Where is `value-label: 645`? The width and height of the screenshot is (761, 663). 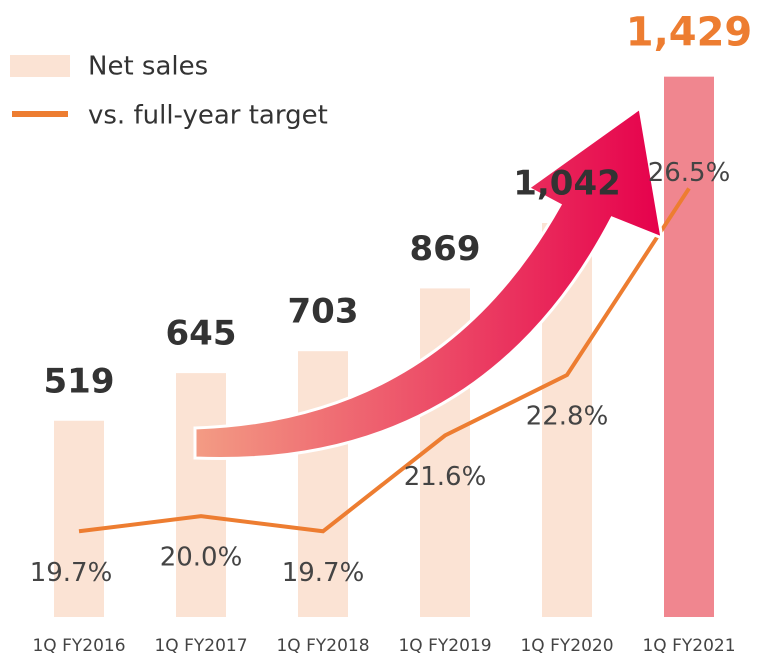
value-label: 645 is located at coordinates (201, 334).